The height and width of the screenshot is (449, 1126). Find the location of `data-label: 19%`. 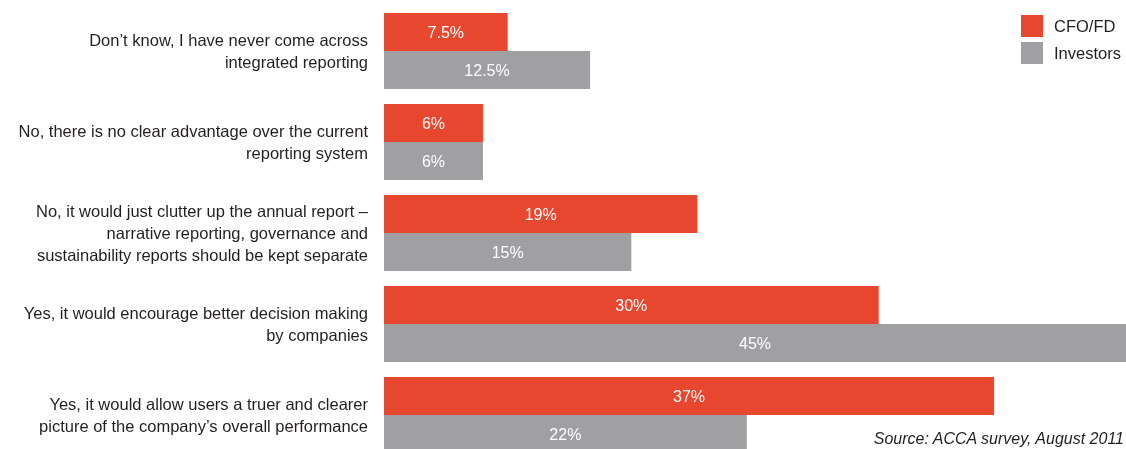

data-label: 19% is located at coordinates (540, 214).